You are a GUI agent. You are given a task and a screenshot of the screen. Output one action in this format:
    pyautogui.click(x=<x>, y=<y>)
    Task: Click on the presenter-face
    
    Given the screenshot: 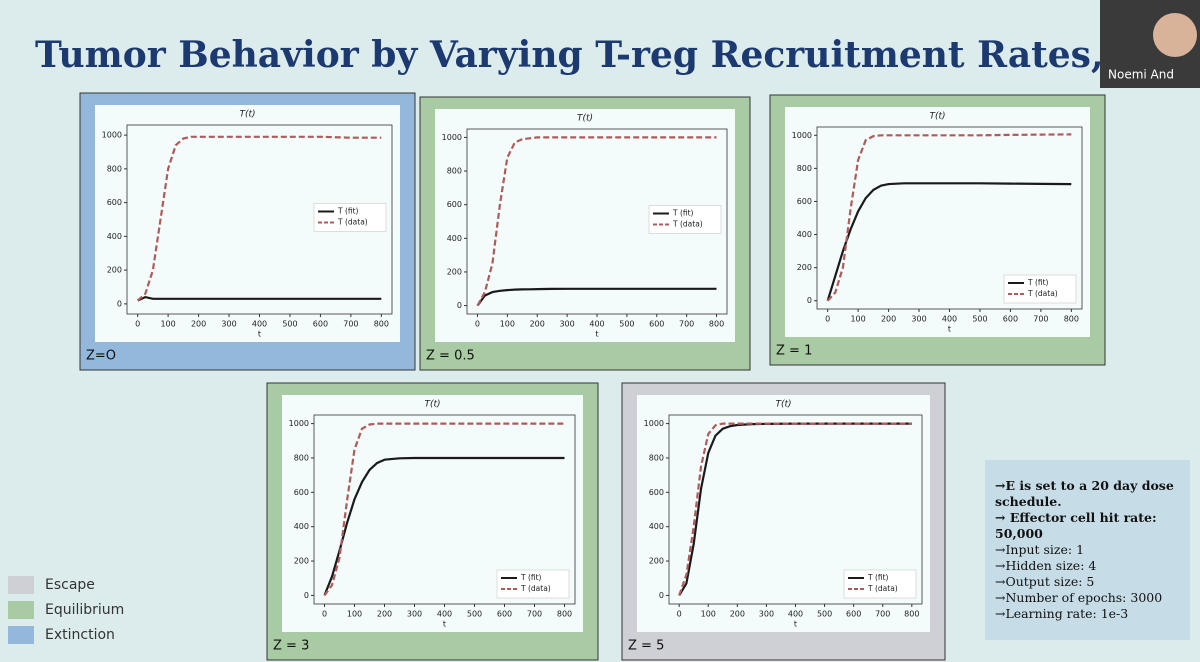 What is the action you would take?
    pyautogui.click(x=1175, y=35)
    